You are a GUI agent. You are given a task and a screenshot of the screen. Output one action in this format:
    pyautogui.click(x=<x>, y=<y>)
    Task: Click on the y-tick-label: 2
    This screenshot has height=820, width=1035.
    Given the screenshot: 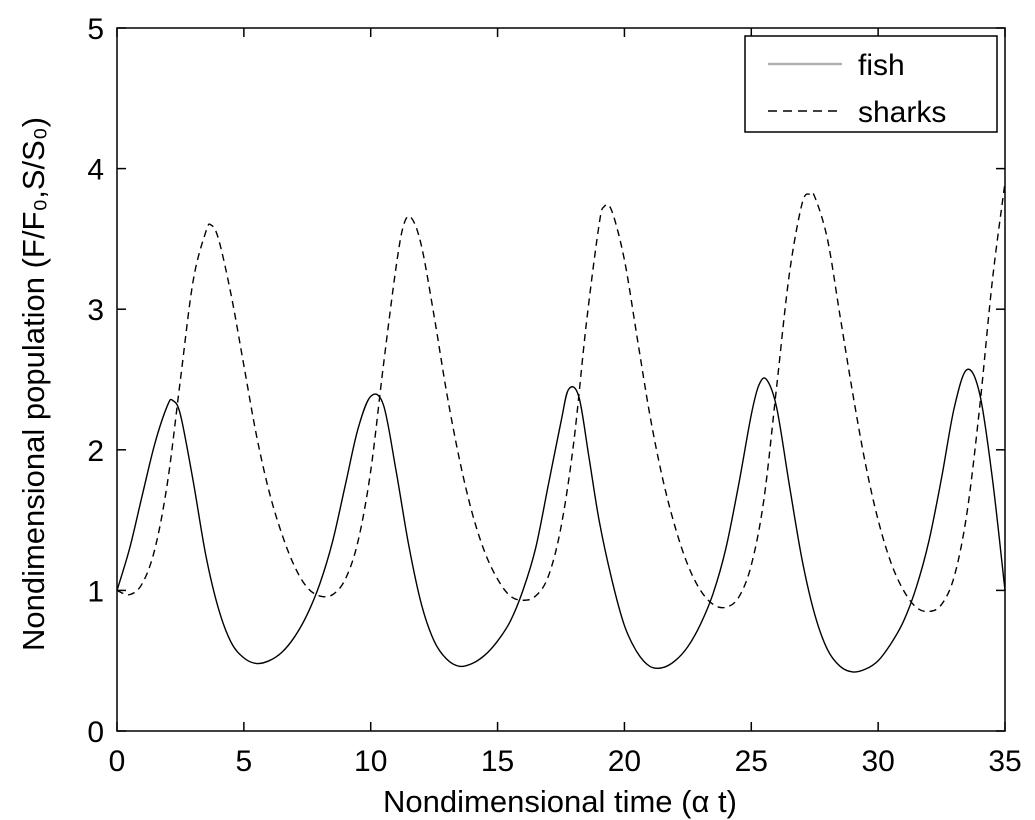 What is the action you would take?
    pyautogui.click(x=95, y=451)
    